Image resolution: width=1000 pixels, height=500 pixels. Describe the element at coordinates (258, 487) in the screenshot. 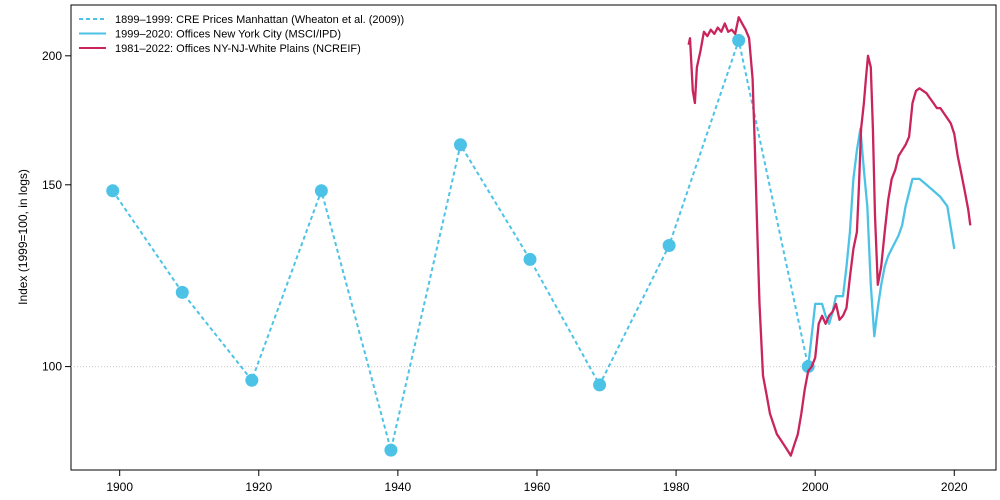

I see `x-tick-label: 1920` at that location.